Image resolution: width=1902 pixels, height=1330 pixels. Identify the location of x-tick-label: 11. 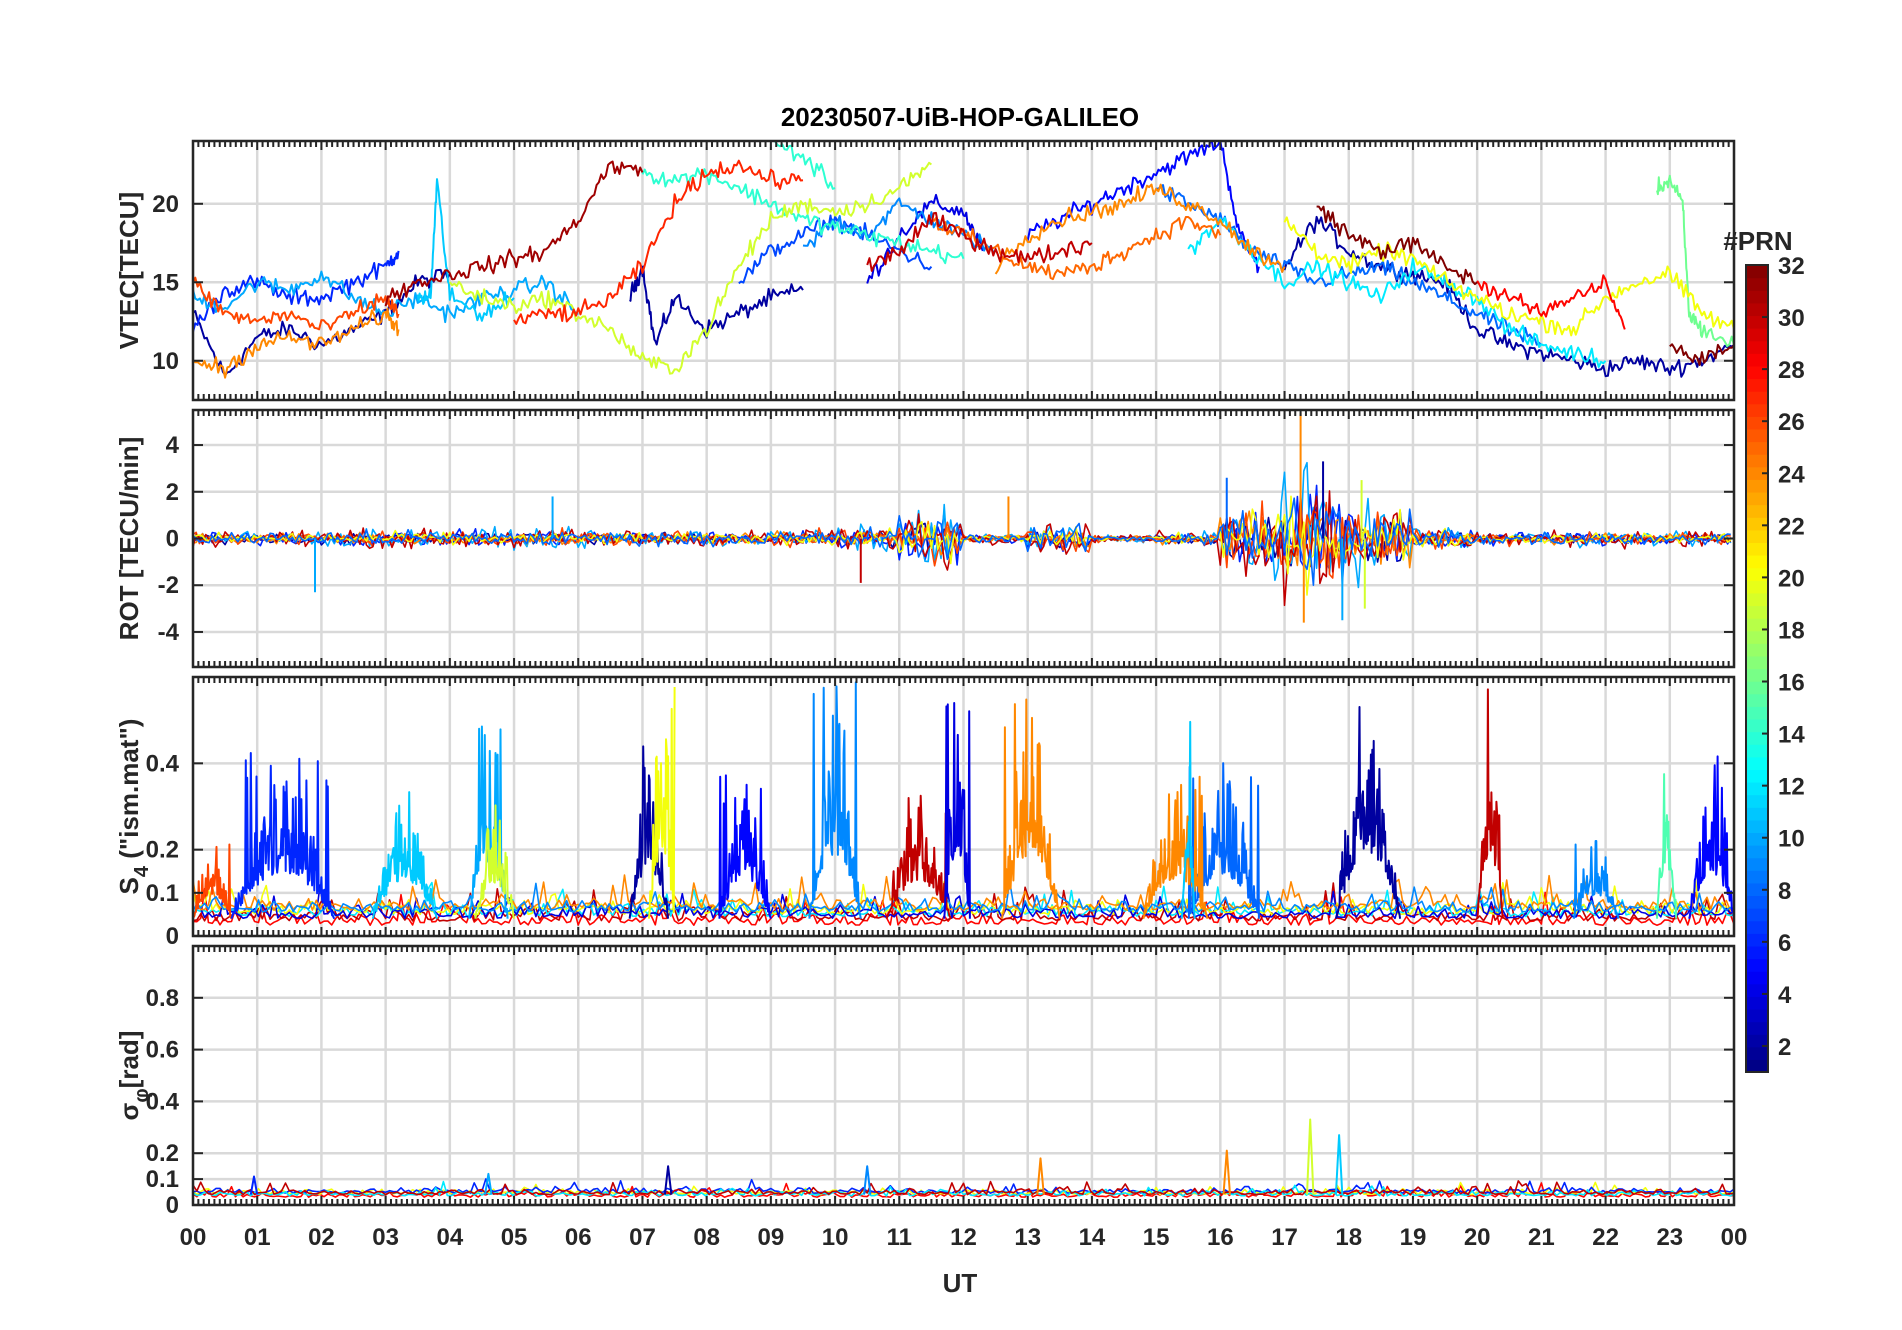
(899, 1237).